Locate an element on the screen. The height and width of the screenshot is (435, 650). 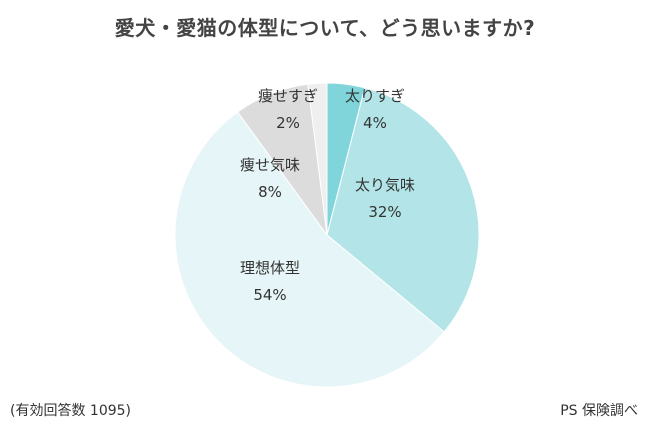
slice-label-5: 痩せすぎ is located at coordinates (288, 96).